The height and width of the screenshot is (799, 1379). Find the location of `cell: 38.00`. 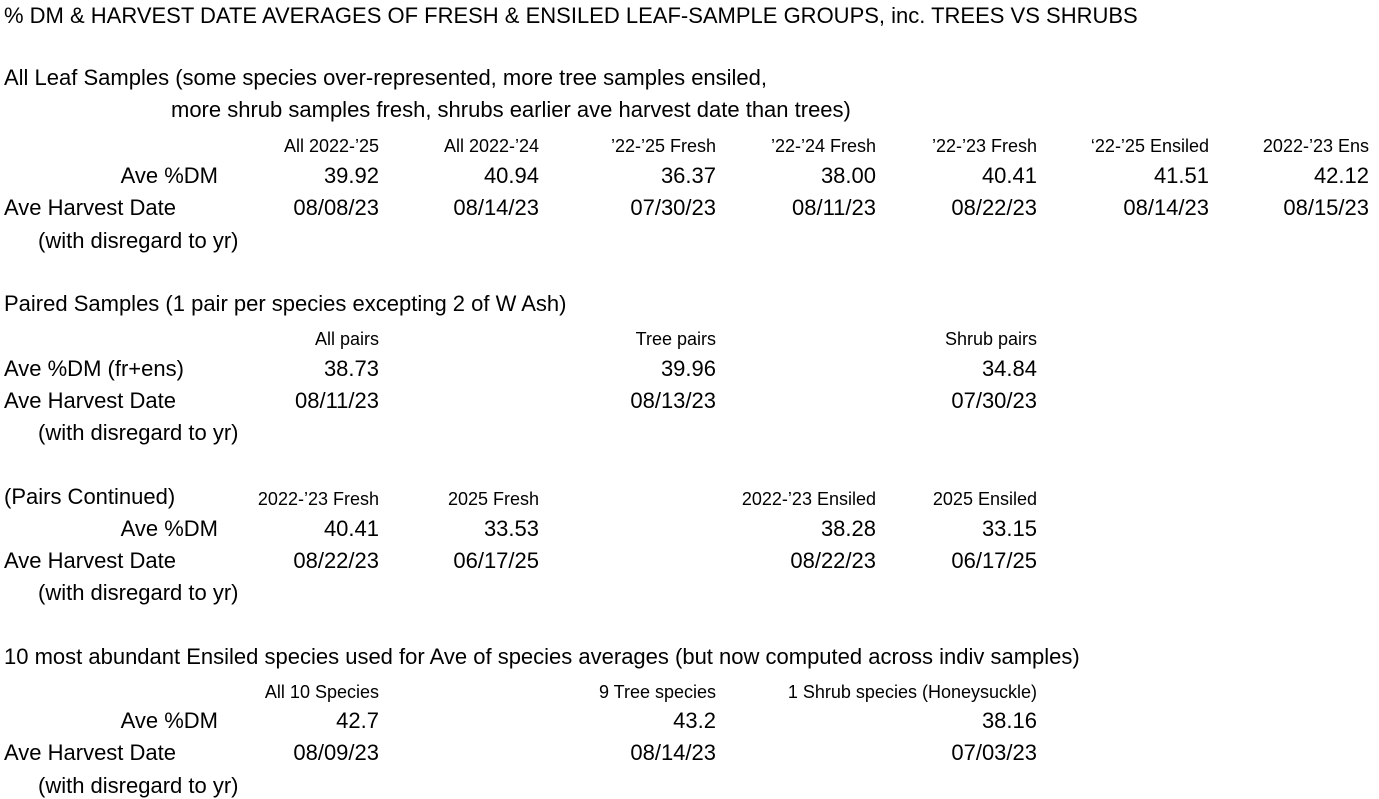

cell: 38.00 is located at coordinates (848, 175).